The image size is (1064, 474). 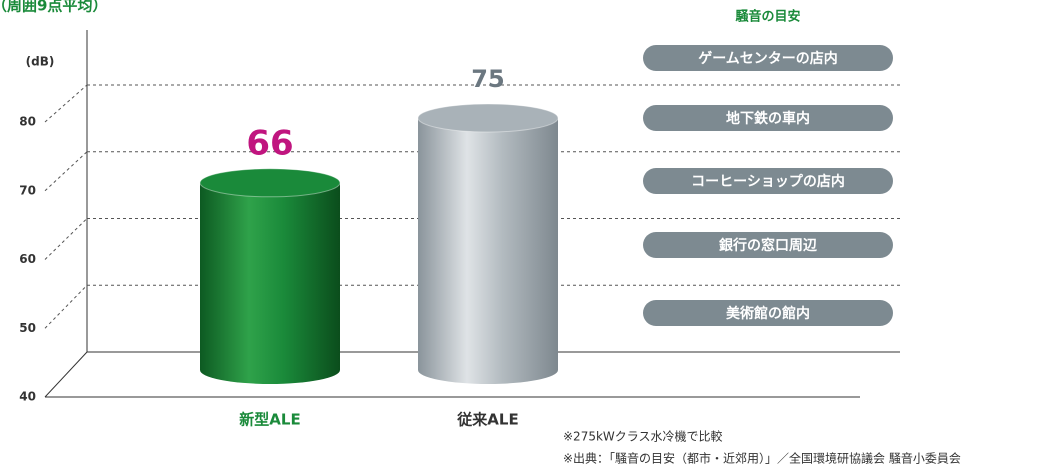 What do you see at coordinates (269, 143) in the screenshot?
I see `value-label: 66` at bounding box center [269, 143].